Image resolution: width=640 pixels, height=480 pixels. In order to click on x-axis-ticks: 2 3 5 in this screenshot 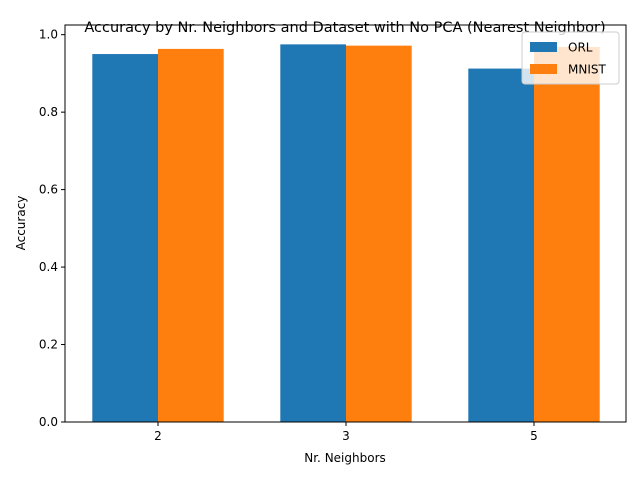, I will do `click(346, 432)`.